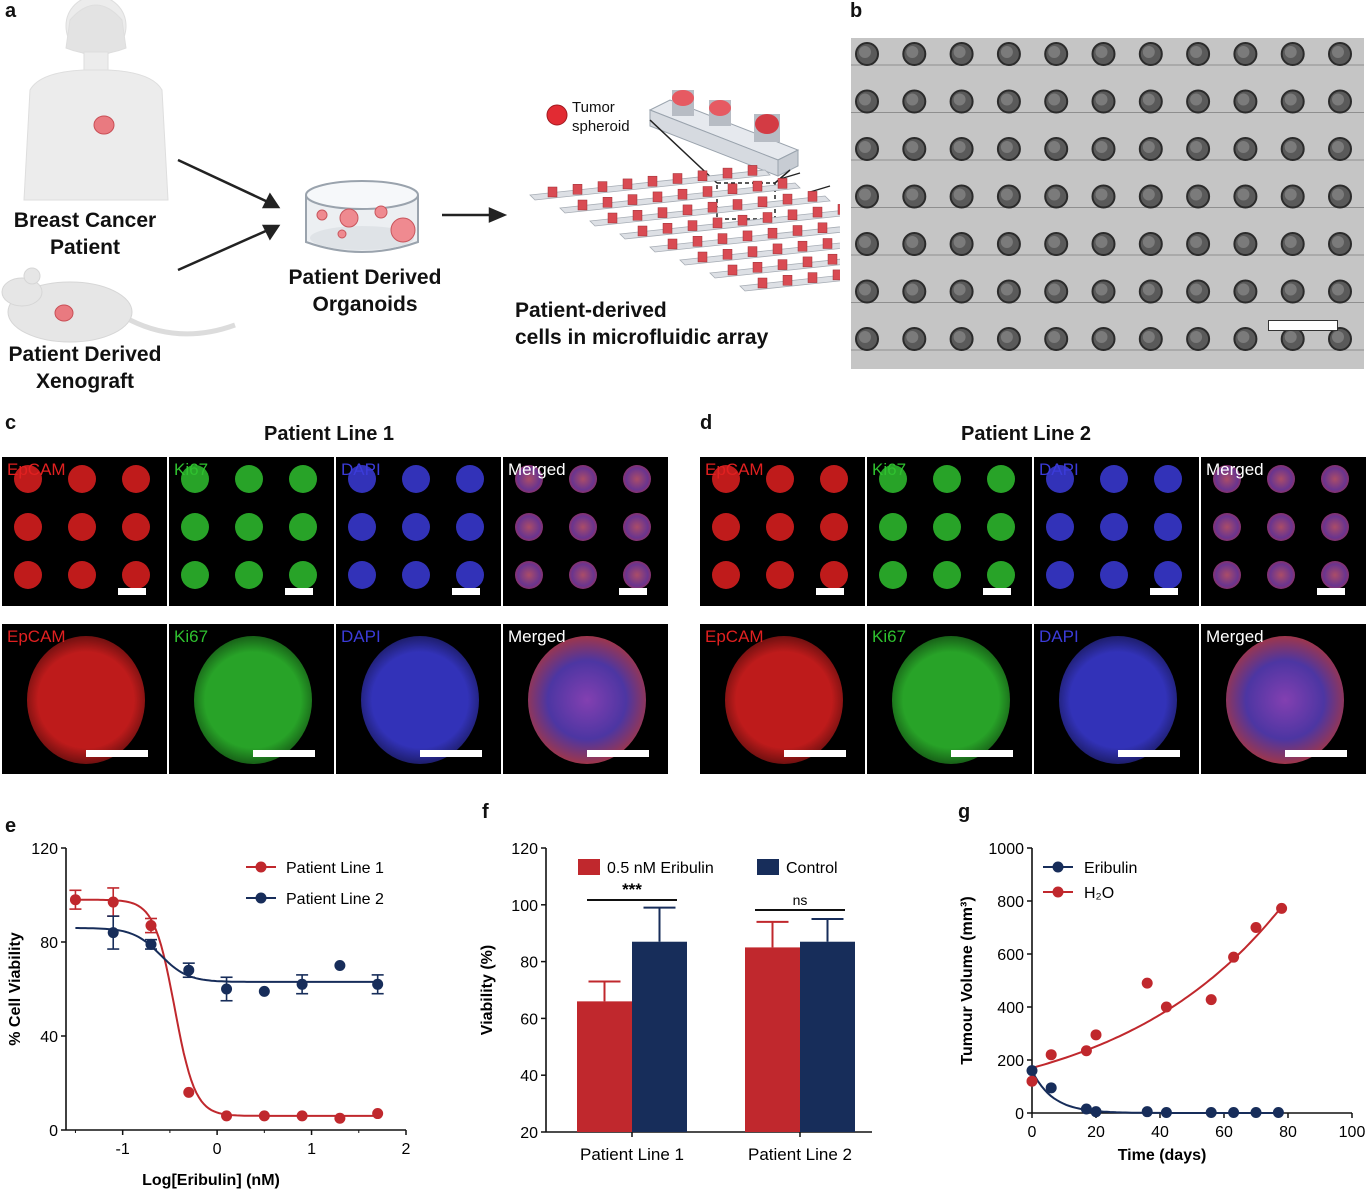  What do you see at coordinates (418, 531) in the screenshot?
I see `micrograph-line1-dapi-top: DAPI` at bounding box center [418, 531].